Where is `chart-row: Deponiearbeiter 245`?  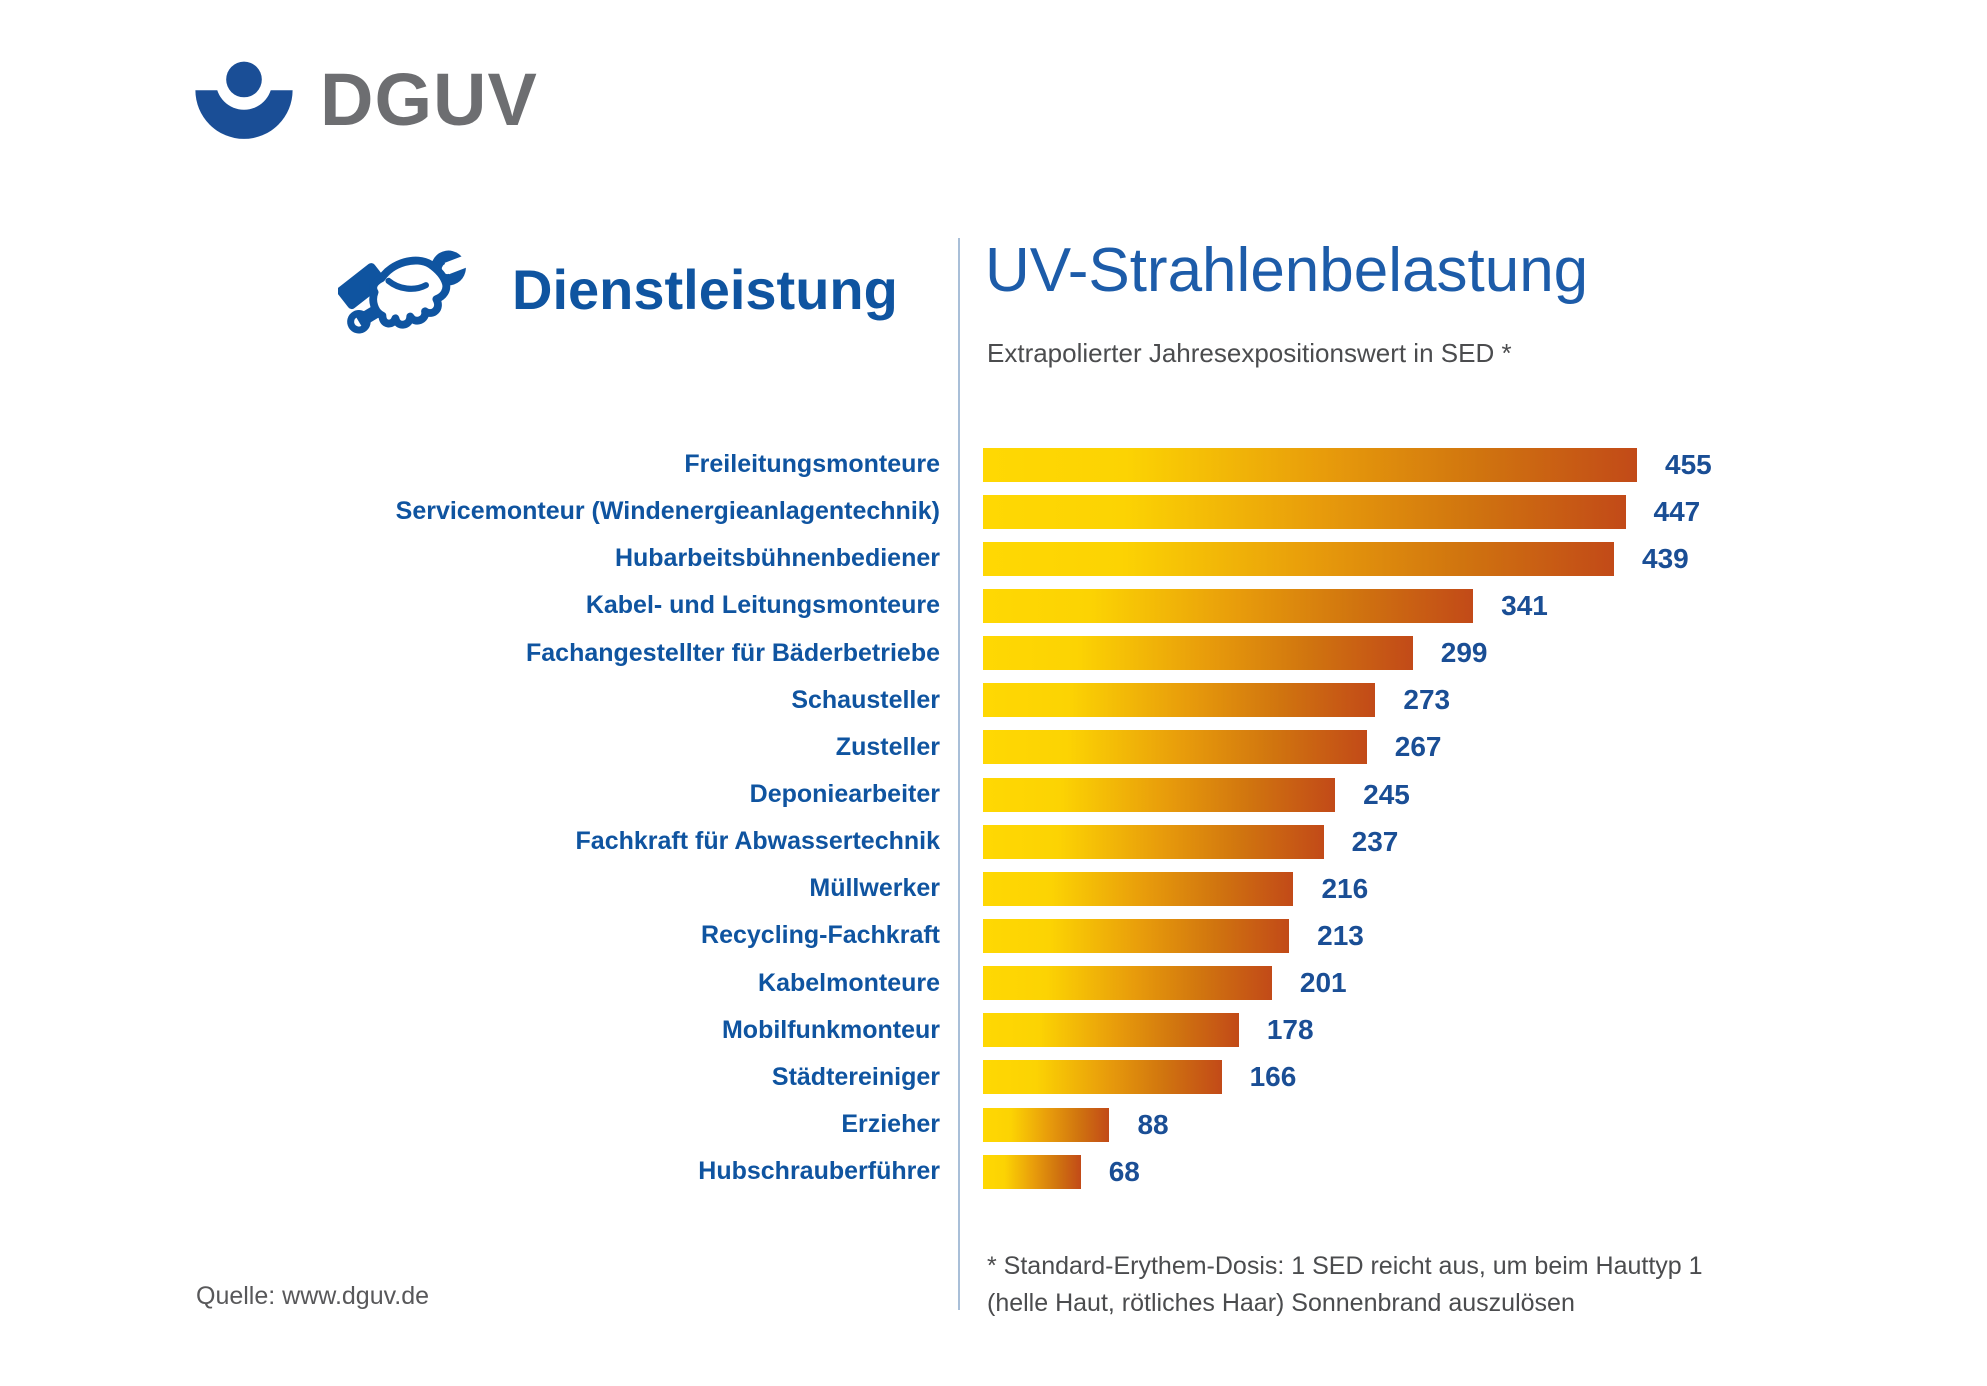
chart-row: Deponiearbeiter 245 is located at coordinates (1020, 794).